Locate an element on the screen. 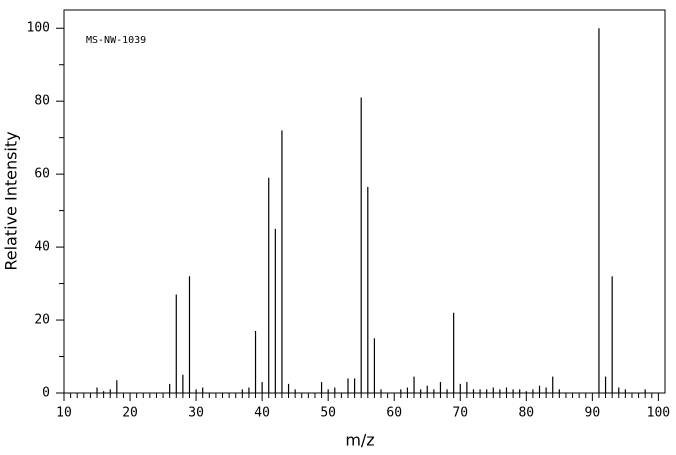 The height and width of the screenshot is (455, 676). y-tick-label: 100 is located at coordinates (38, 28).